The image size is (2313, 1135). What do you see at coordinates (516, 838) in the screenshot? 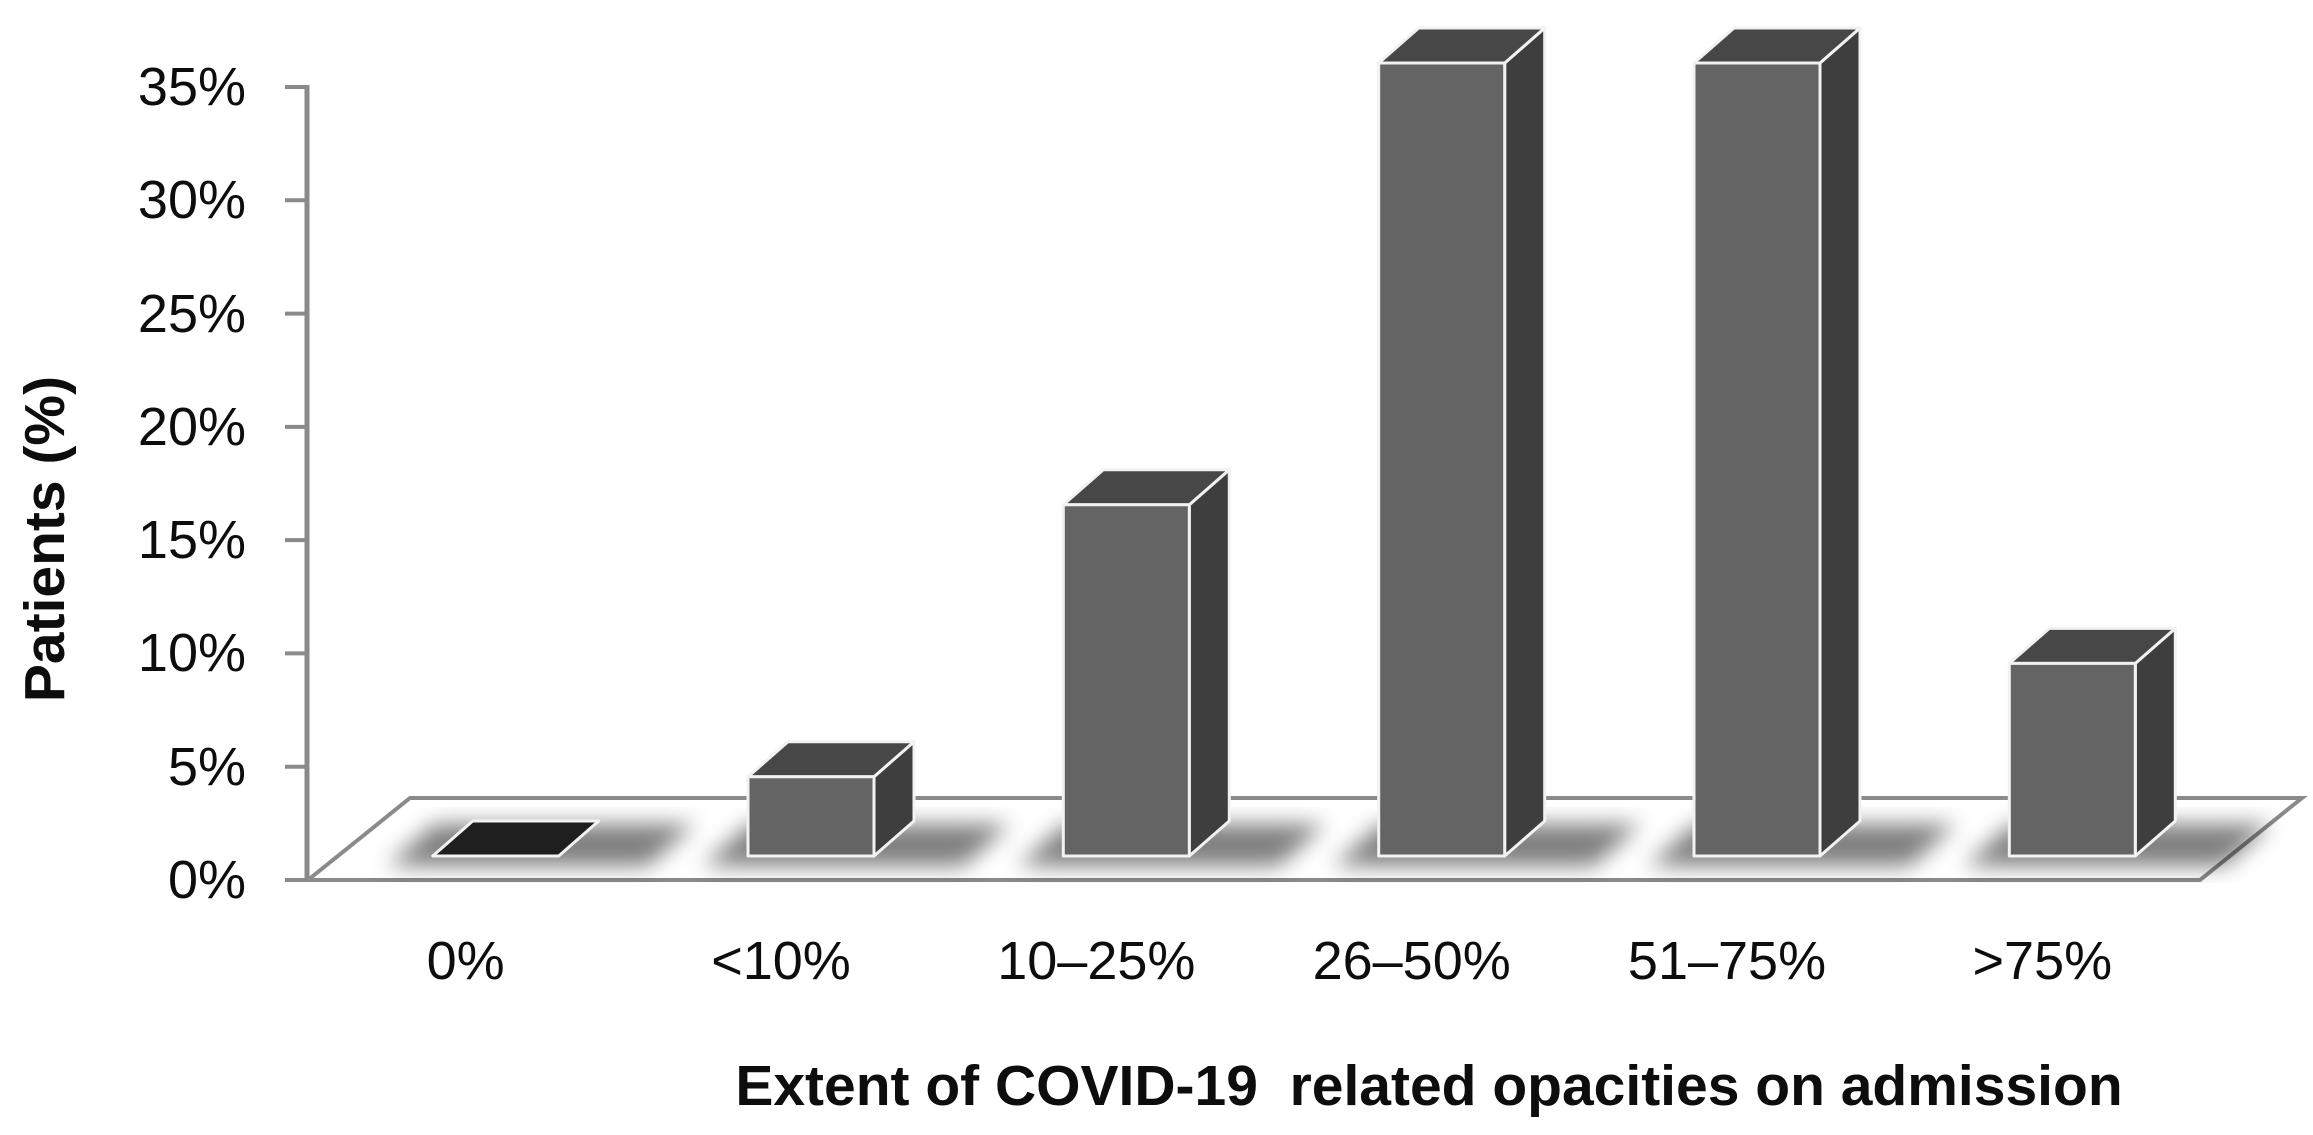
I see `bar-zero-plate` at bounding box center [516, 838].